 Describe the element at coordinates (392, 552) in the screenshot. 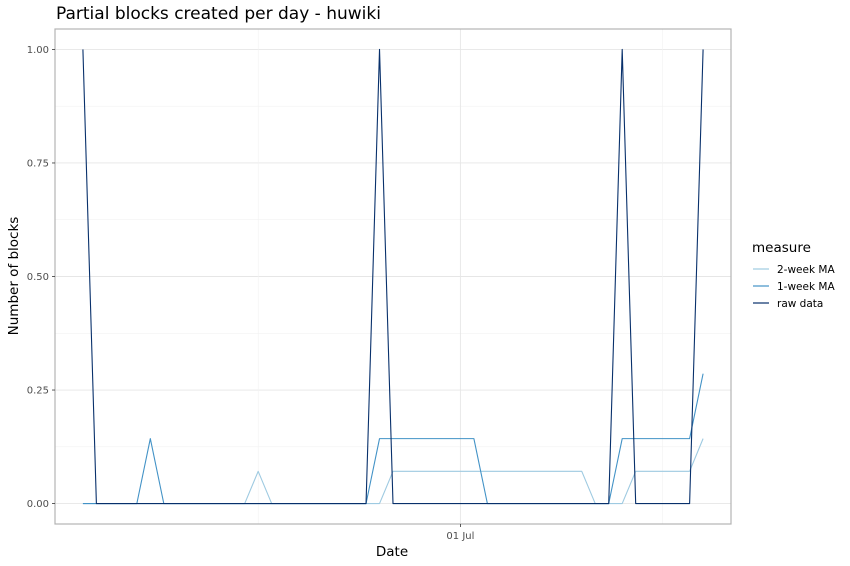

I see `x-axis-title: Date` at that location.